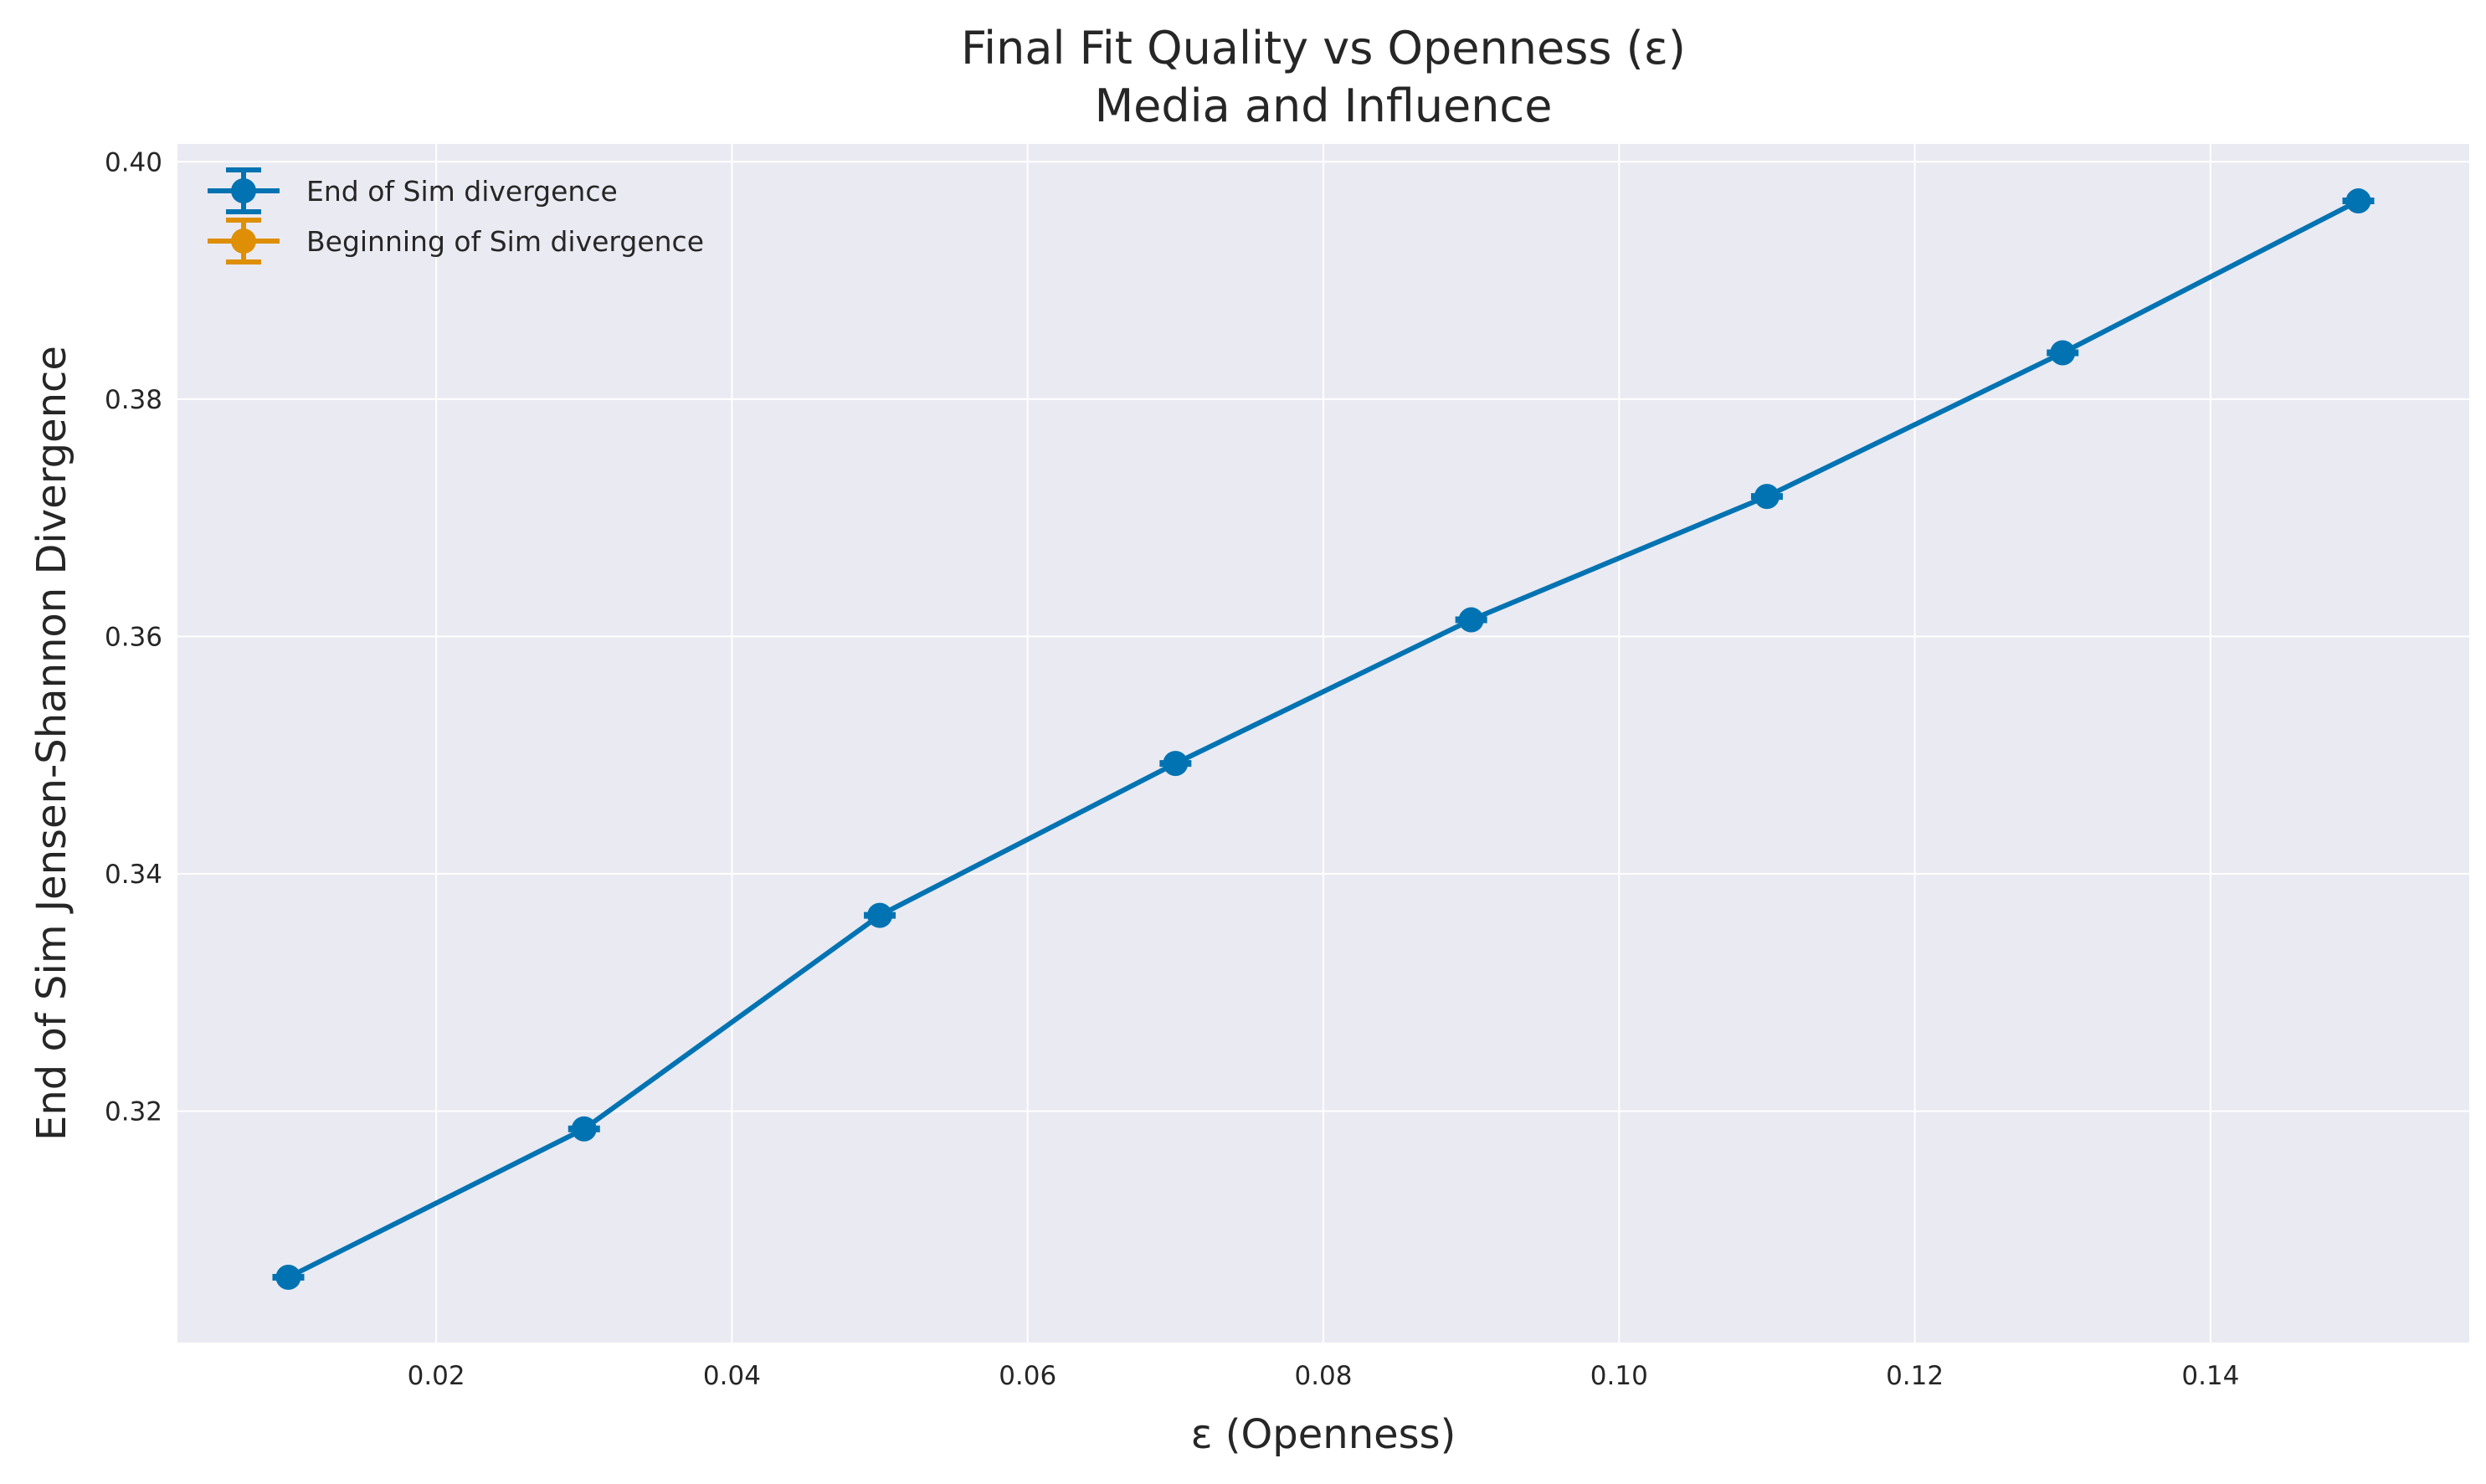 Image resolution: width=2486 pixels, height=1484 pixels. I want to click on x-tick-label: 0.08, so click(1323, 1376).